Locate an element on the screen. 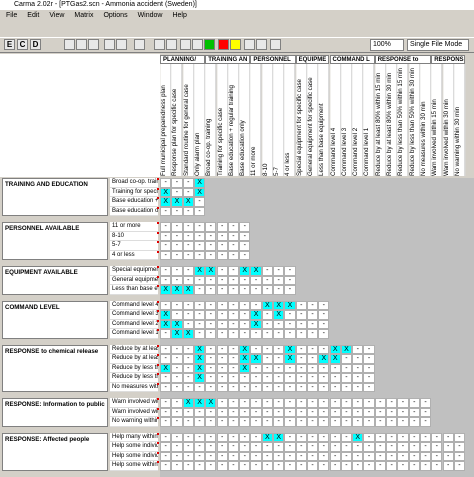 Image resolution: width=474 pixels, height=477 pixels. tool-button: C is located at coordinates (22, 44).